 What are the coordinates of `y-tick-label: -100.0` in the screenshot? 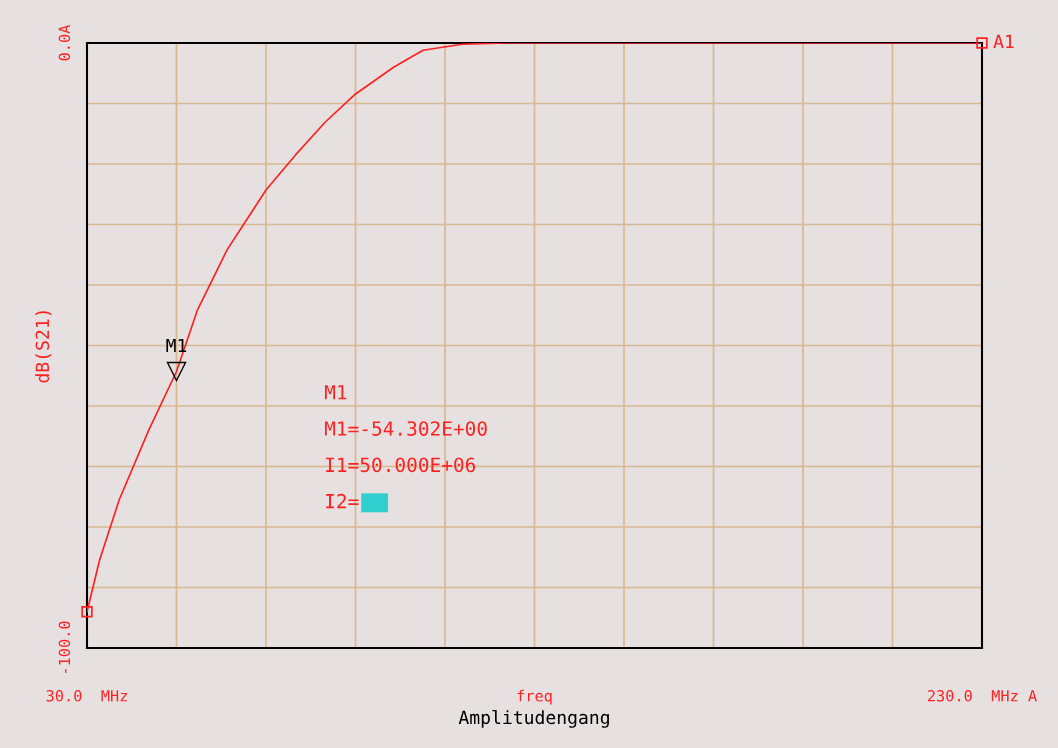 It's located at (64, 647).